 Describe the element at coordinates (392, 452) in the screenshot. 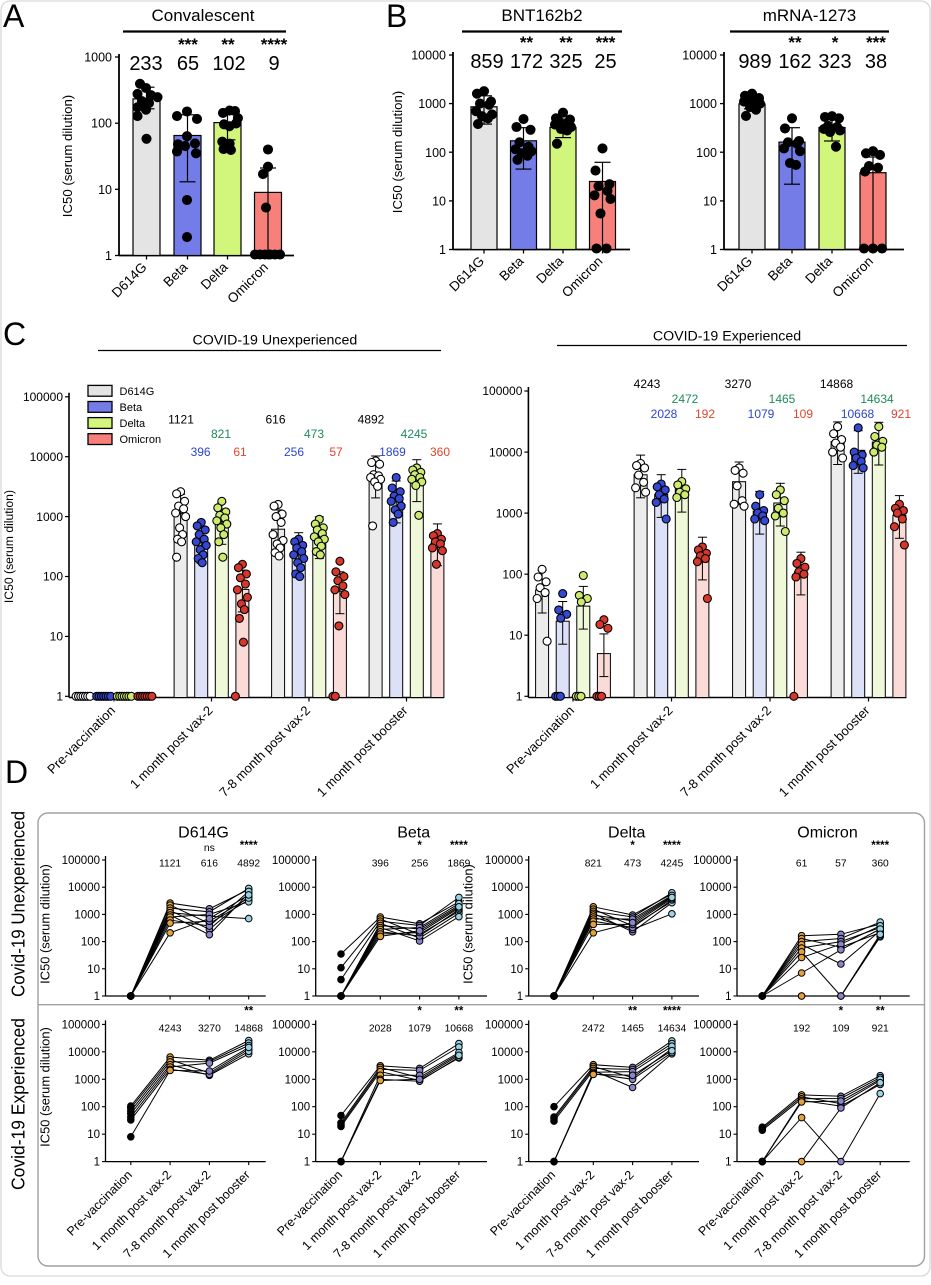

I see `svg-text: 1869` at that location.